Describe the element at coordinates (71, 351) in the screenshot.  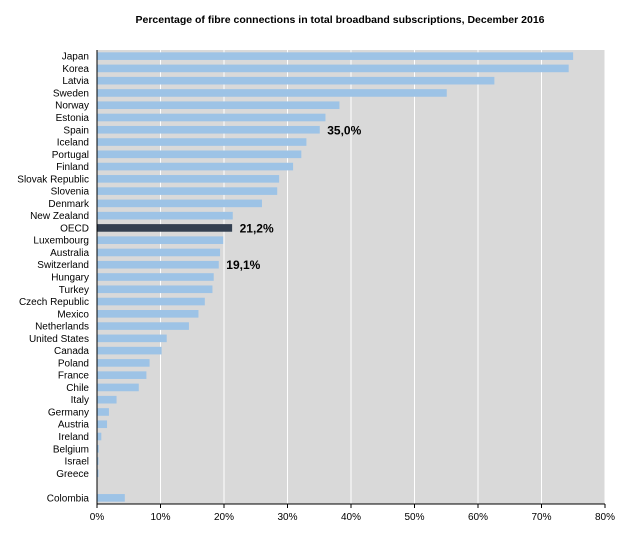
I see `category-label: Canada` at that location.